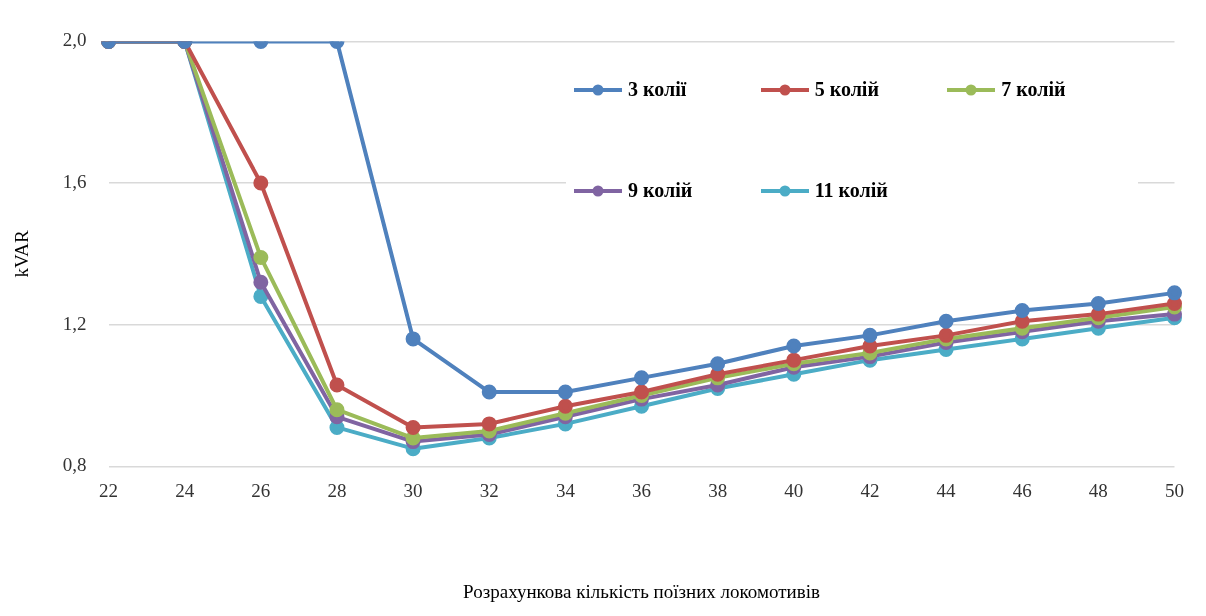 This screenshot has height=616, width=1206. What do you see at coordinates (657, 89) in the screenshot?
I see `legend-label: 3 колії` at bounding box center [657, 89].